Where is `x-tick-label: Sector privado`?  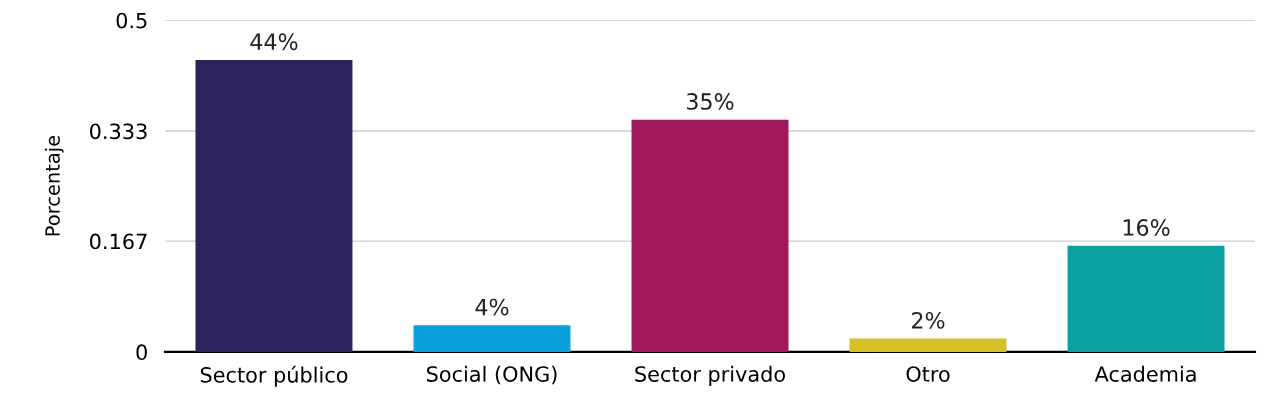 x-tick-label: Sector privado is located at coordinates (710, 375).